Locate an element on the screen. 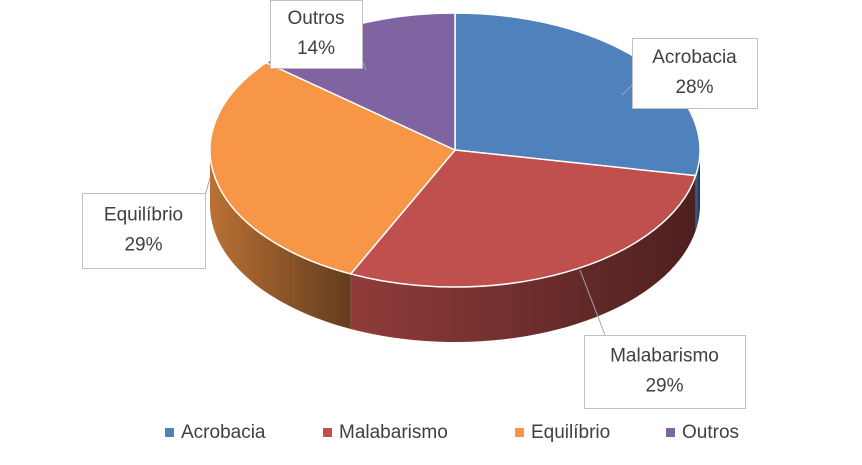 Image resolution: width=862 pixels, height=465 pixels. label-category: Outros is located at coordinates (315, 18).